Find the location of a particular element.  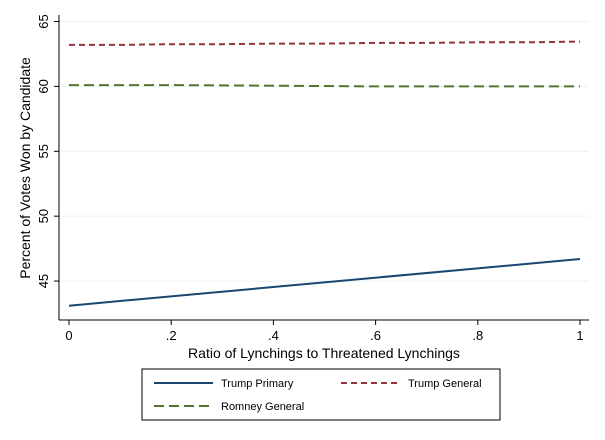

y-axis-ticks: 45 50 55 60 65 is located at coordinates (47, 151).